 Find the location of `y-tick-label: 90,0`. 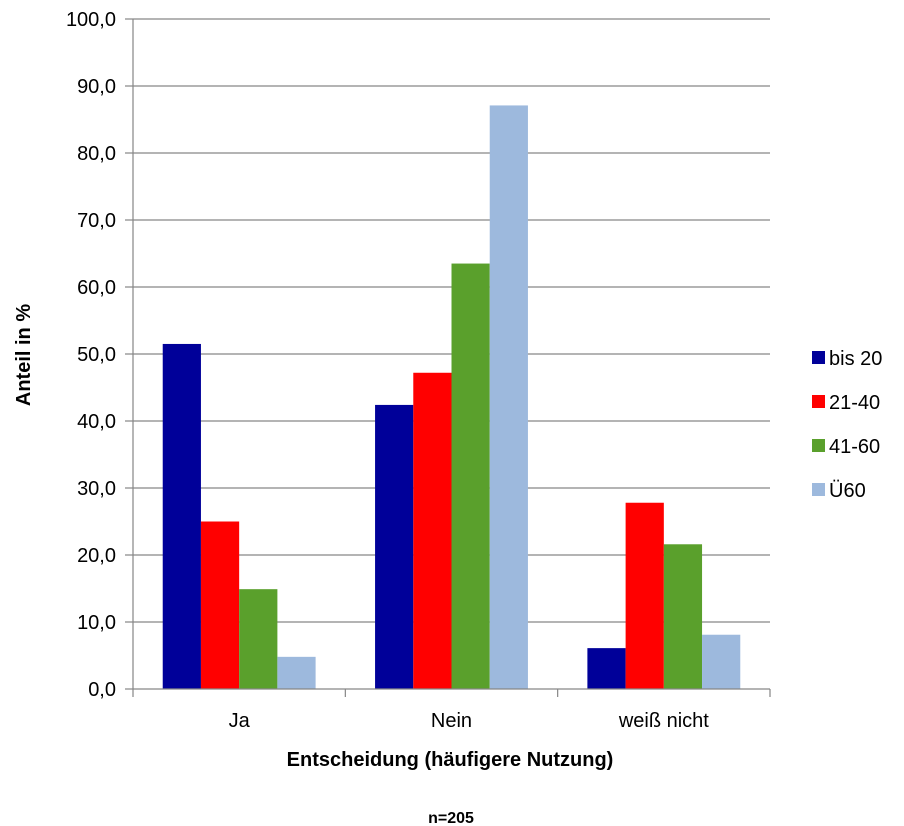

y-tick-label: 90,0 is located at coordinates (96, 87).